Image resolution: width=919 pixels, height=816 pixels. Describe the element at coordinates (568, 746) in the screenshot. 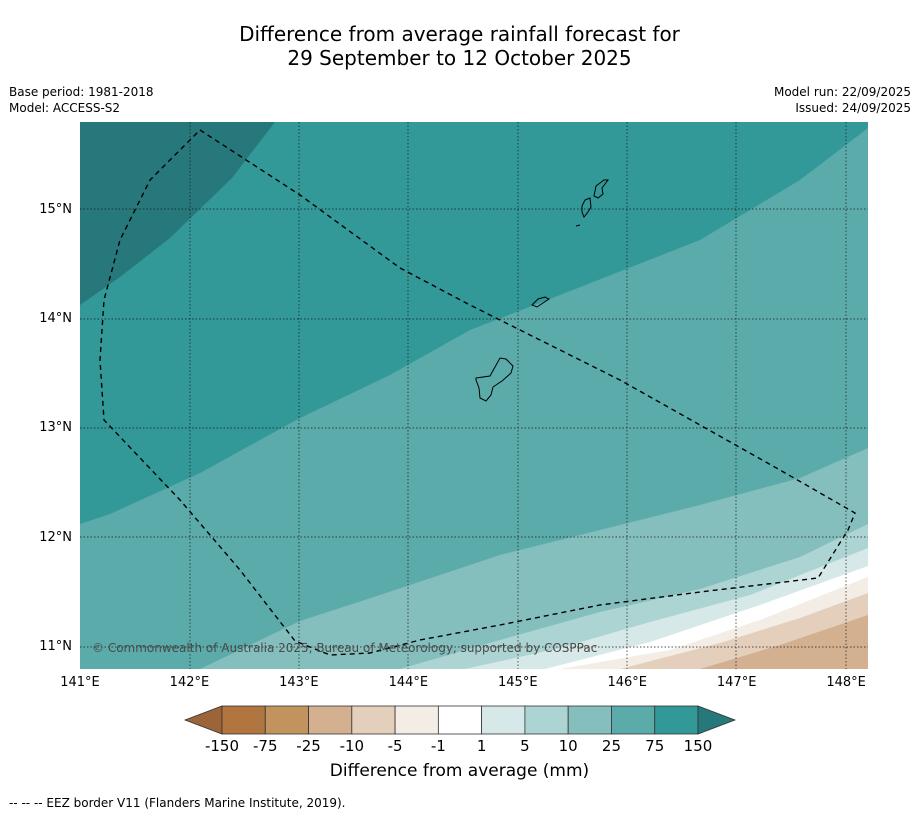

I see `colorbar-tick-label: 10` at that location.